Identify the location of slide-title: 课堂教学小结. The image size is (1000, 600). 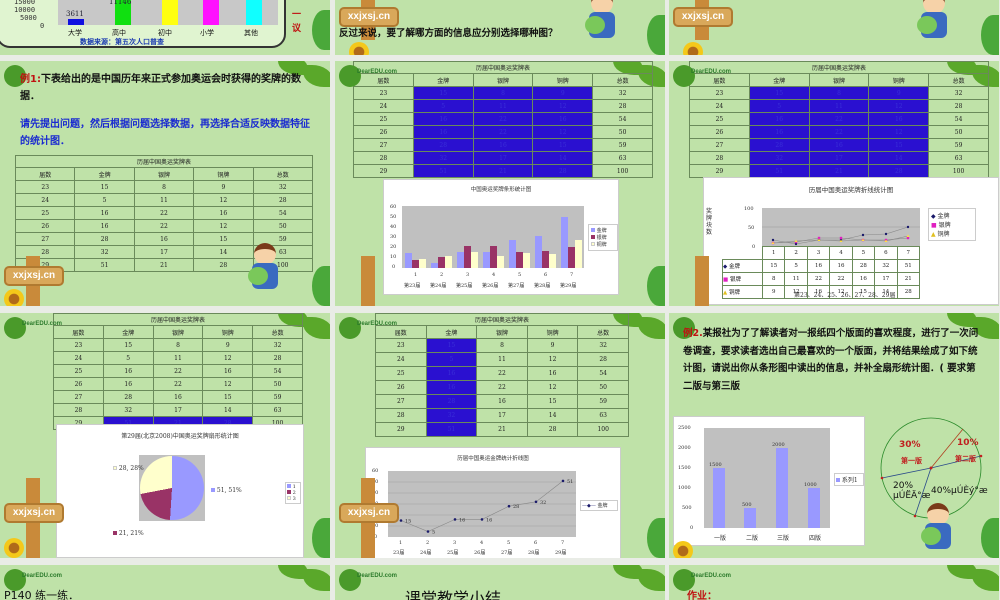
(453, 594).